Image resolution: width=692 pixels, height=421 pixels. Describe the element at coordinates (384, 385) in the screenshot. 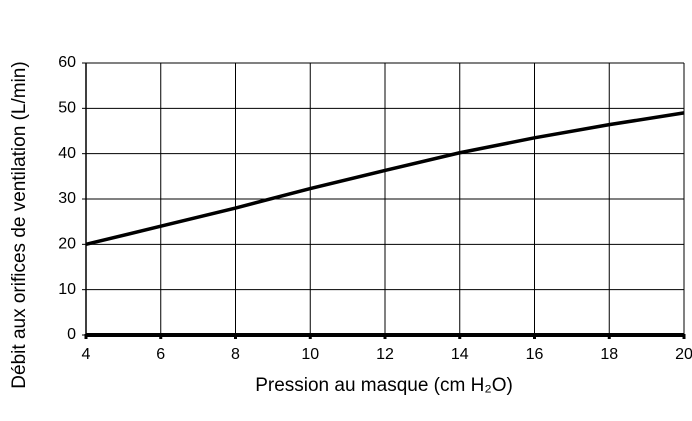

I see `x-axis-label: Pression au masque (cm H₂O)` at that location.